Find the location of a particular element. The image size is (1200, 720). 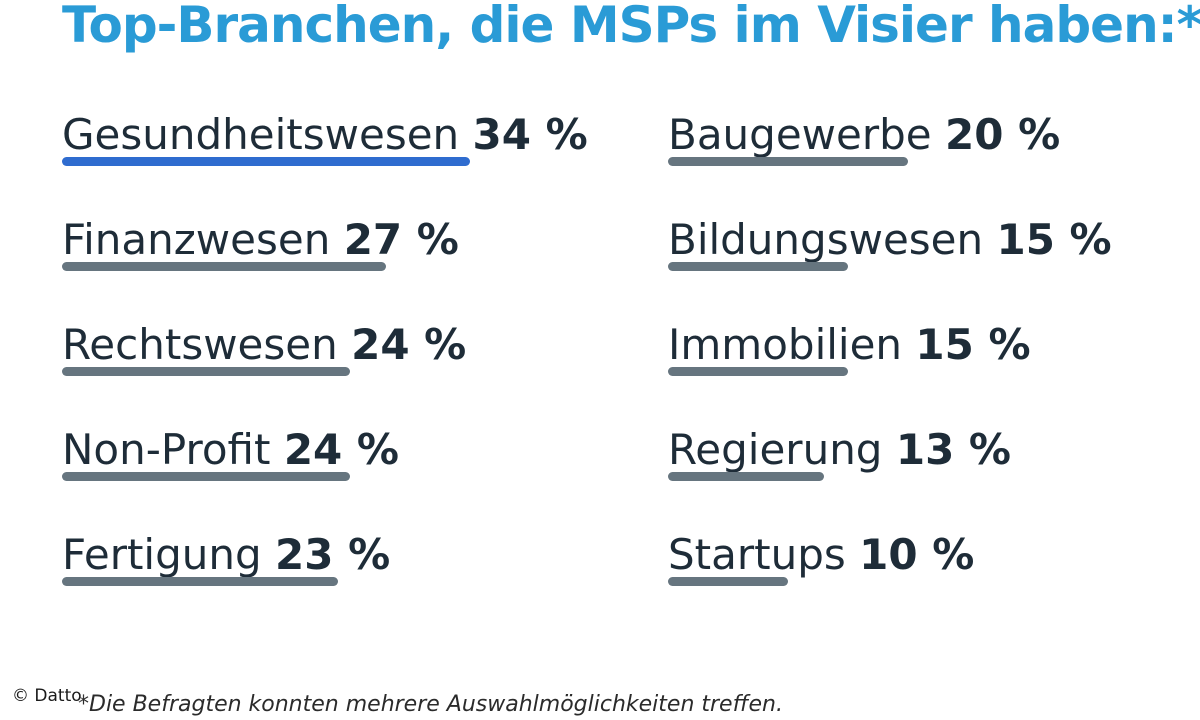

industry-label: Bildungswesen is located at coordinates (826, 239).